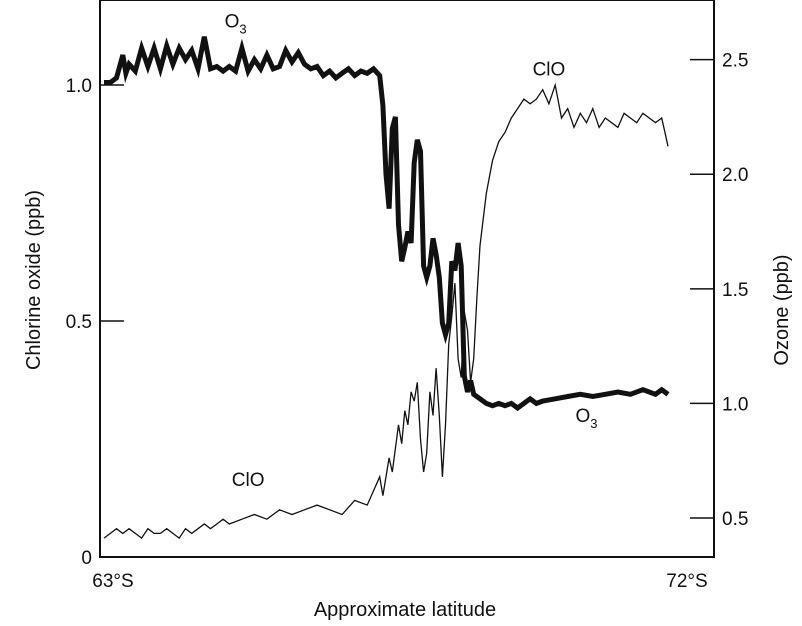 This screenshot has width=802, height=626. I want to click on x-axis-title: Approximate latitude, so click(405, 610).